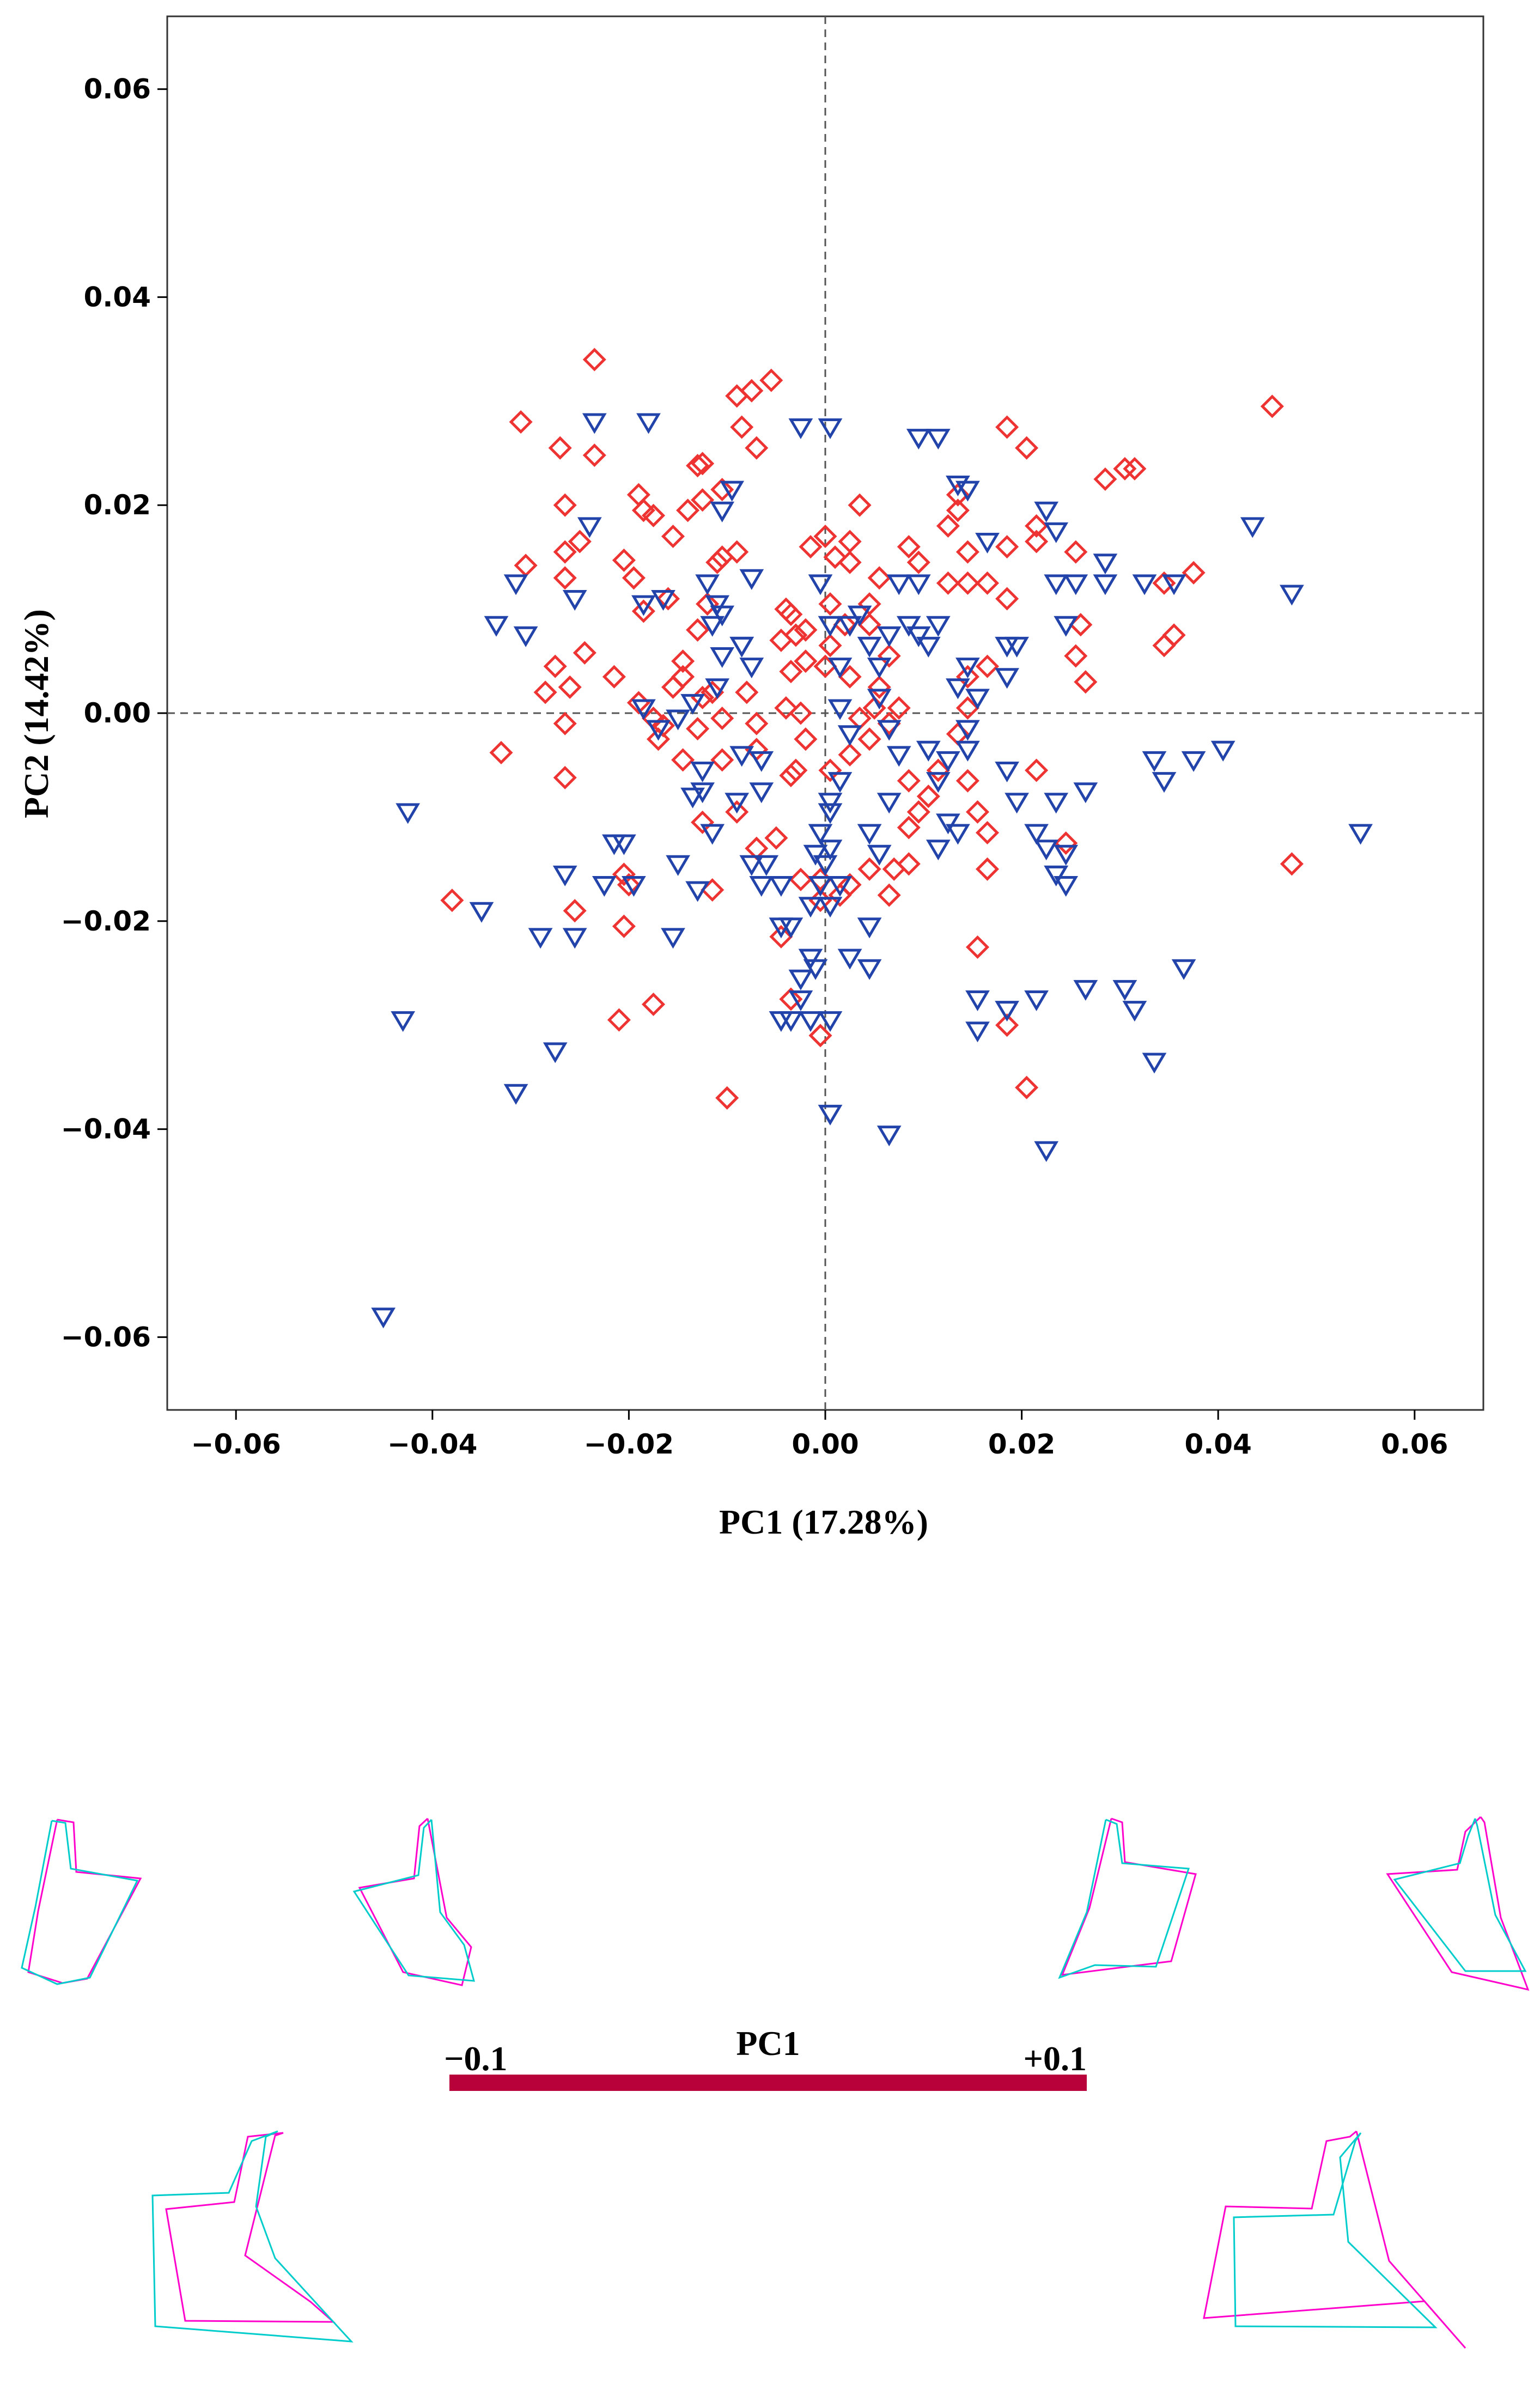  Describe the element at coordinates (825, 1444) in the screenshot. I see `x-tick-label: 0.00` at that location.